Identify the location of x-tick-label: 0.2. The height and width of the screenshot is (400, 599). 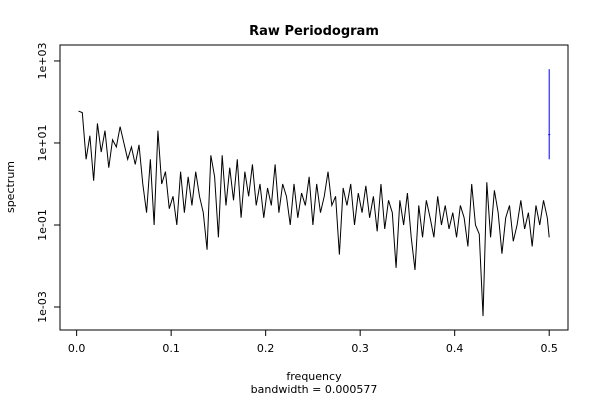
(266, 348).